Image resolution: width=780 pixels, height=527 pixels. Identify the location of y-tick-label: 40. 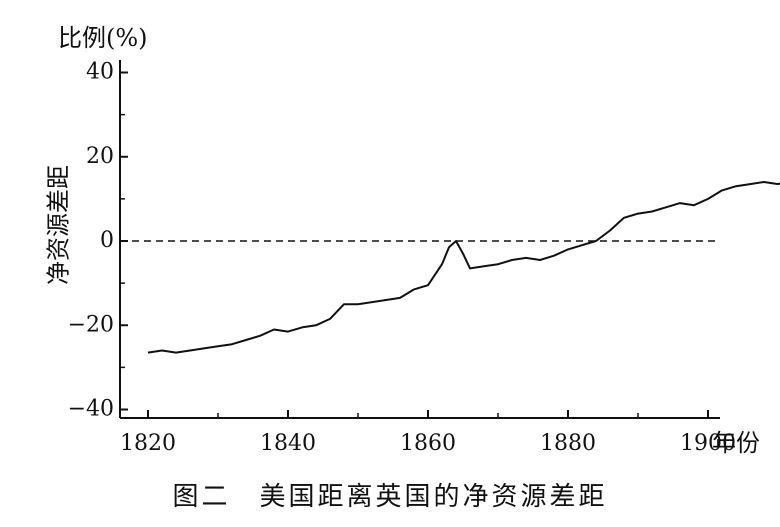
(100, 72).